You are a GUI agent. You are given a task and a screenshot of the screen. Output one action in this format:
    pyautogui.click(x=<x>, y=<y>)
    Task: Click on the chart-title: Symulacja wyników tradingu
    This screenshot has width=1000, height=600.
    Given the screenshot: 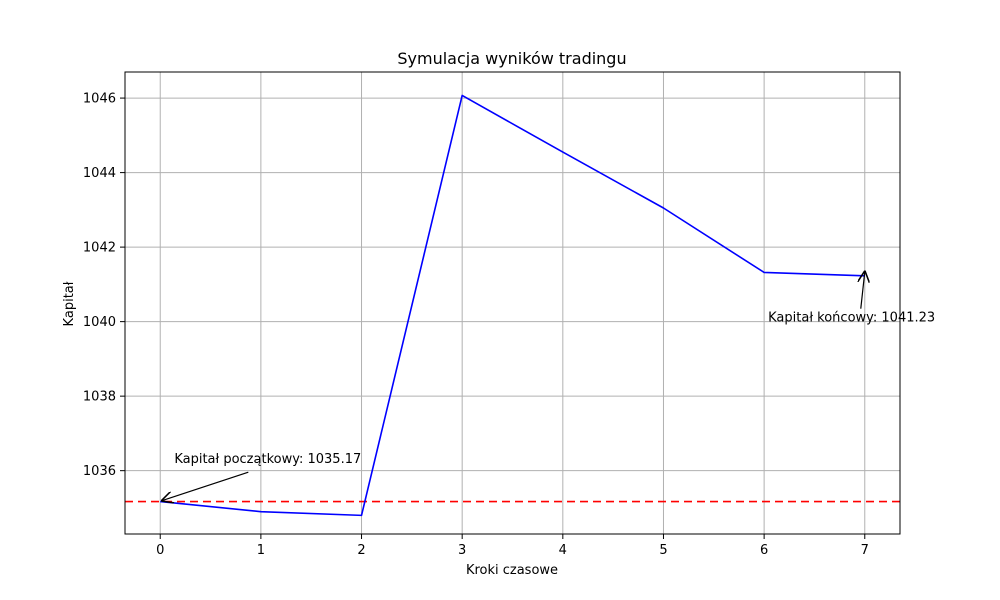 What is the action you would take?
    pyautogui.click(x=511, y=58)
    